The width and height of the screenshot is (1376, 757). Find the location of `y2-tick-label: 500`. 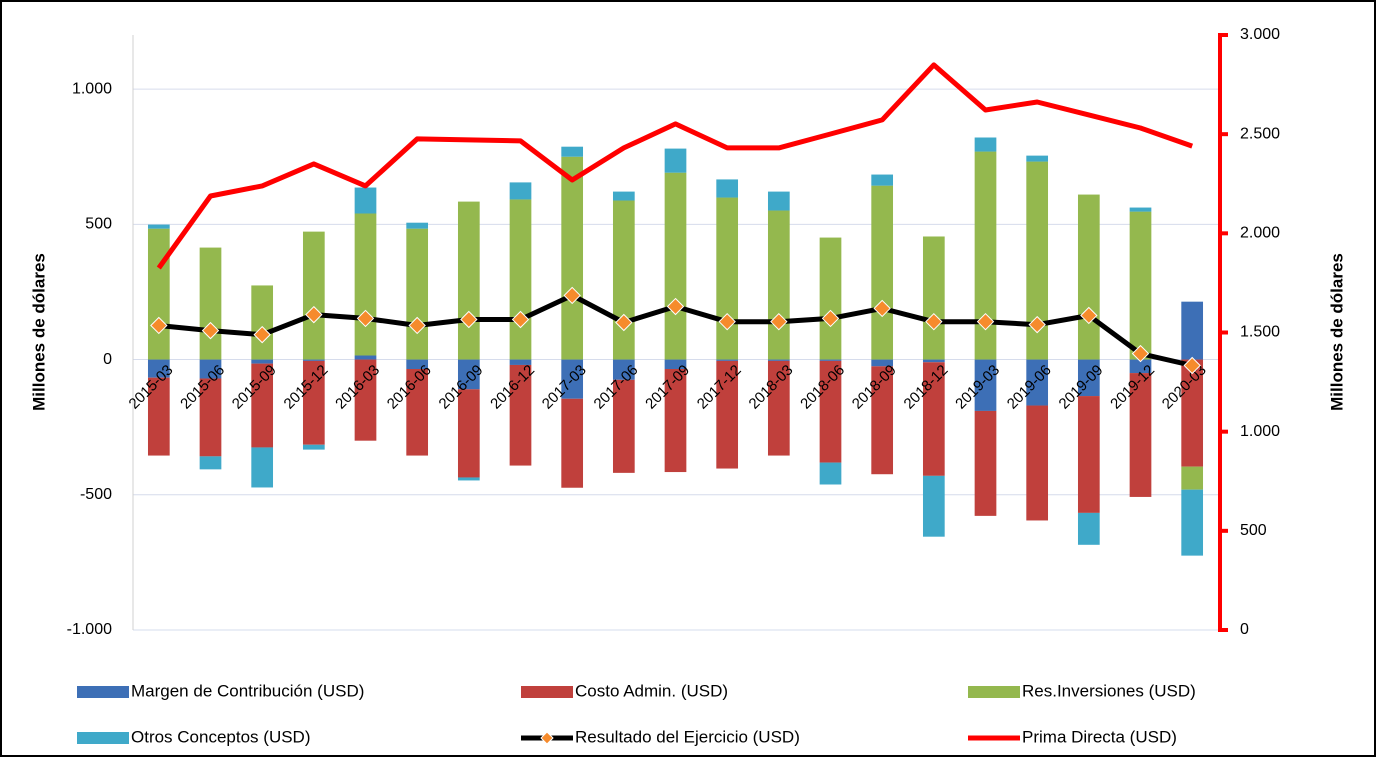

y2-tick-label: 500 is located at coordinates (1253, 530).